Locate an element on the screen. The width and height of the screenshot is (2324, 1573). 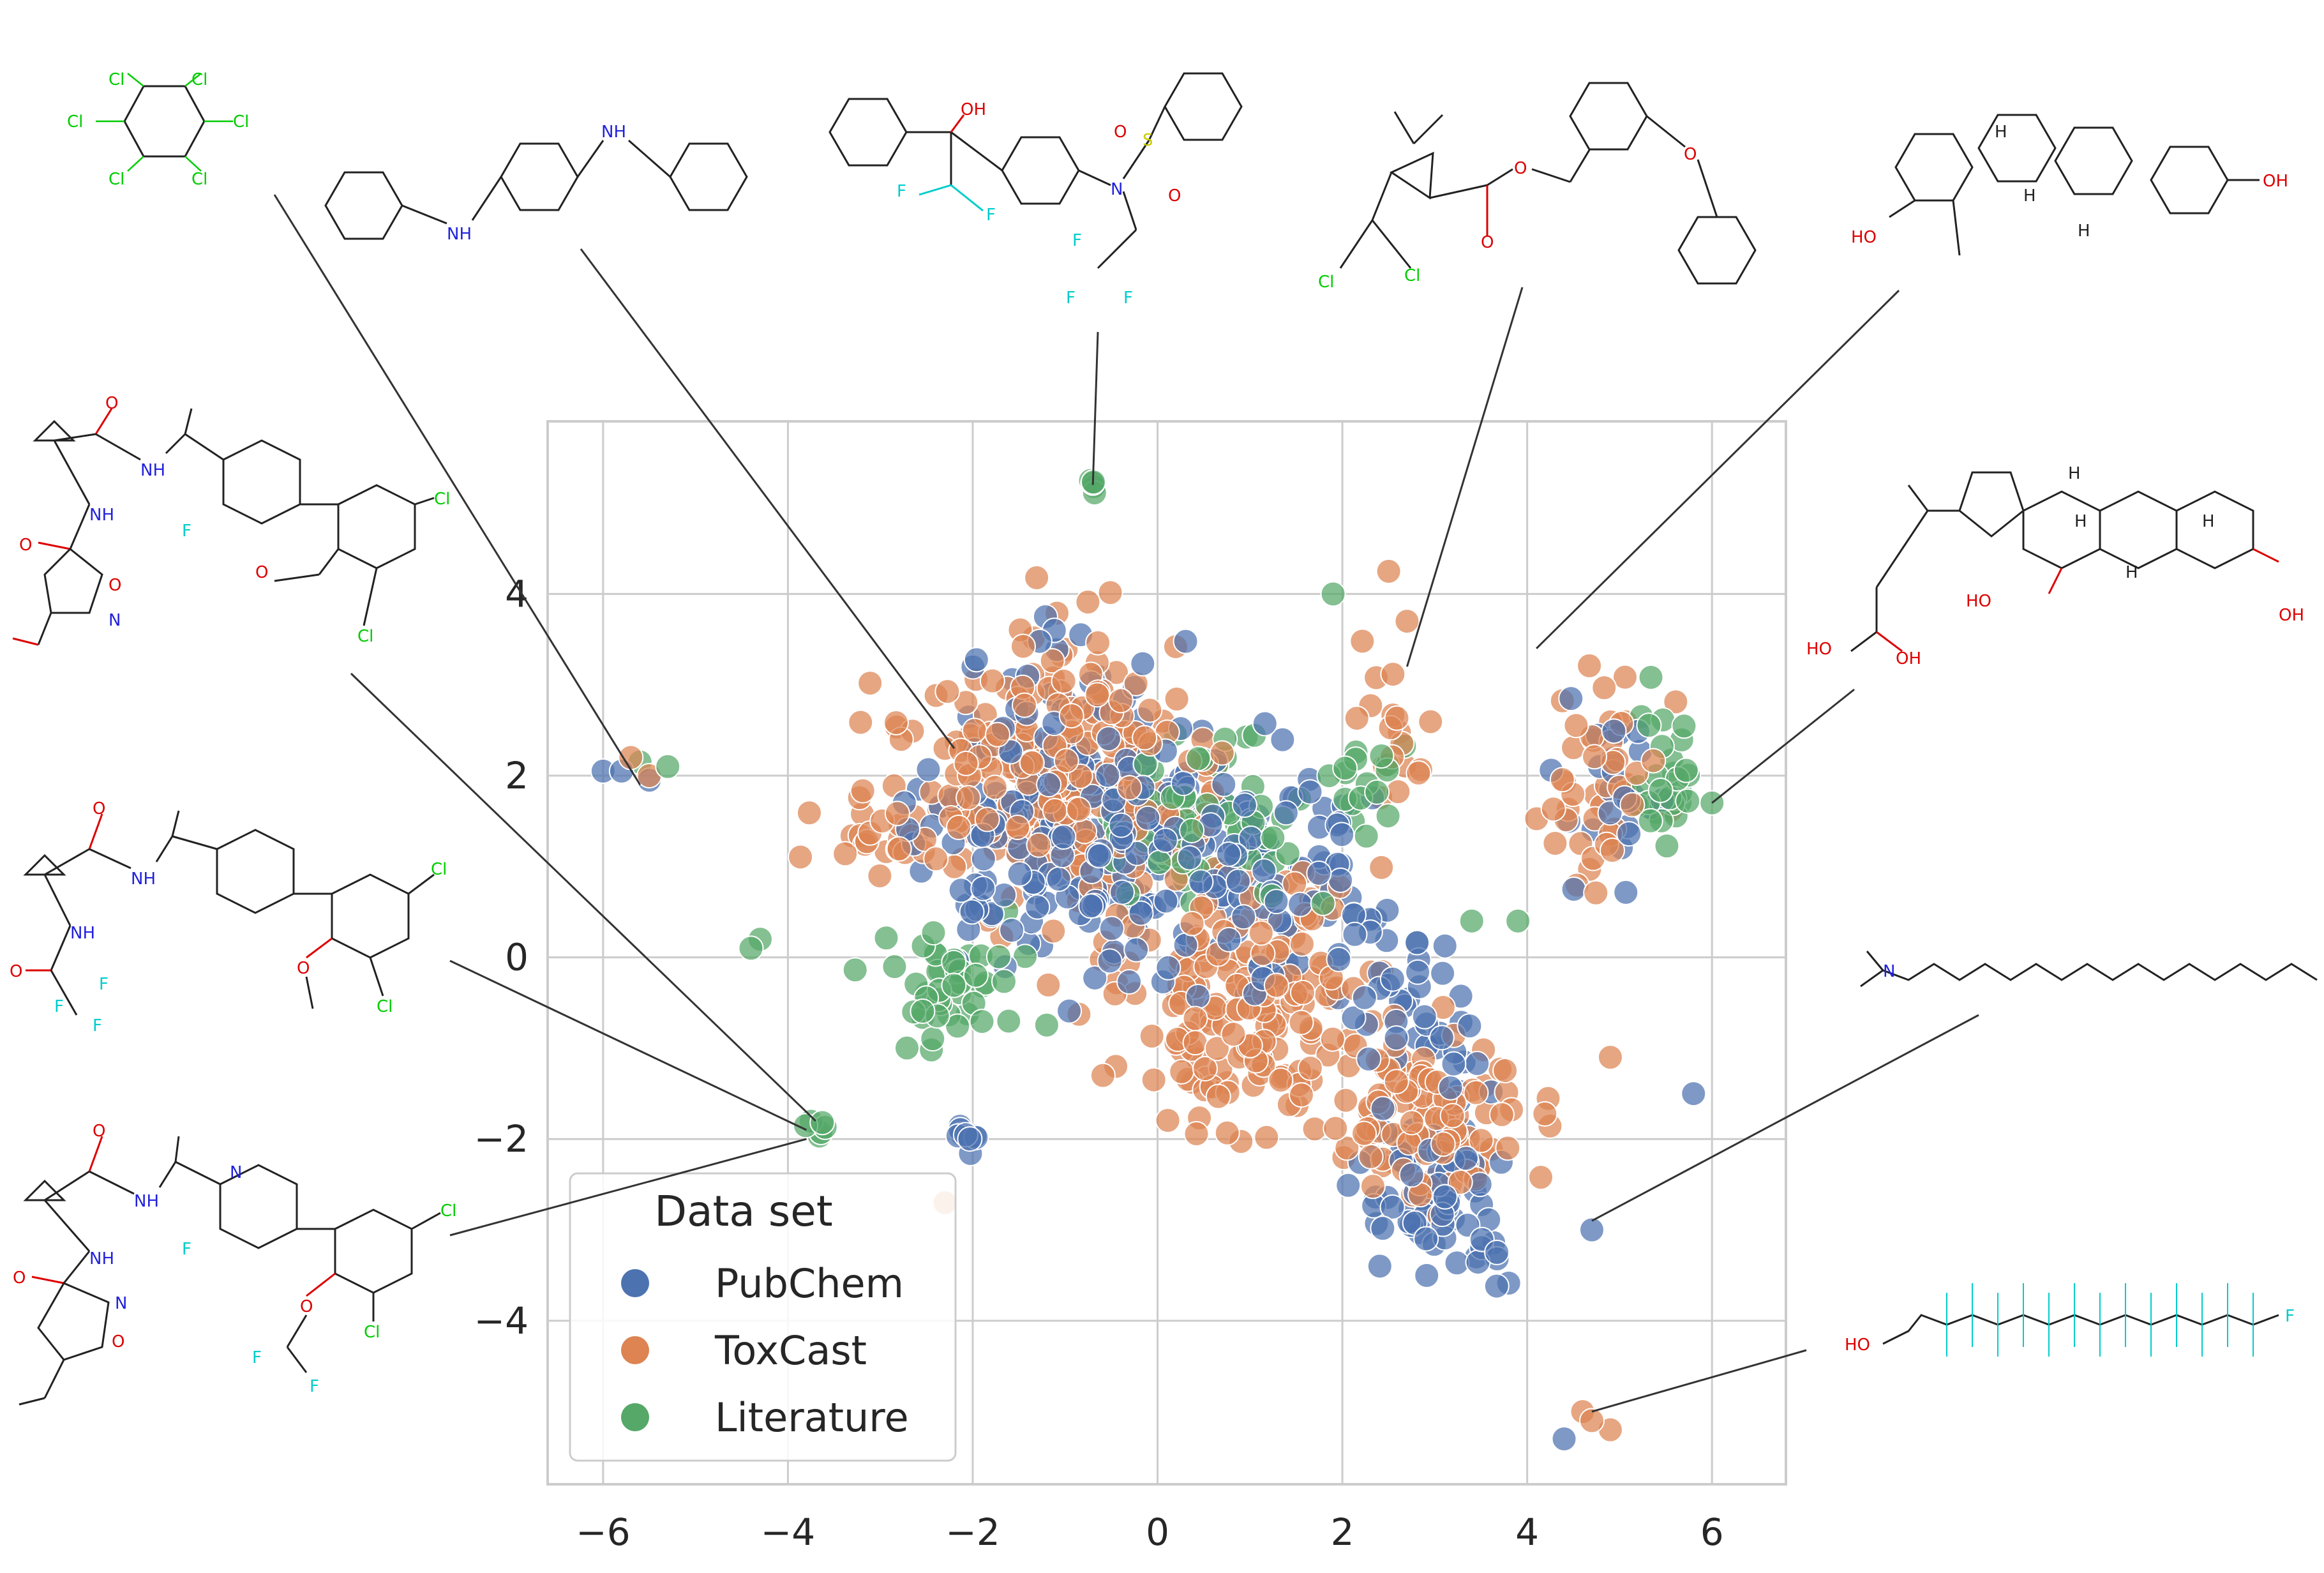
legend-label-literature: Literature is located at coordinates (812, 1417).